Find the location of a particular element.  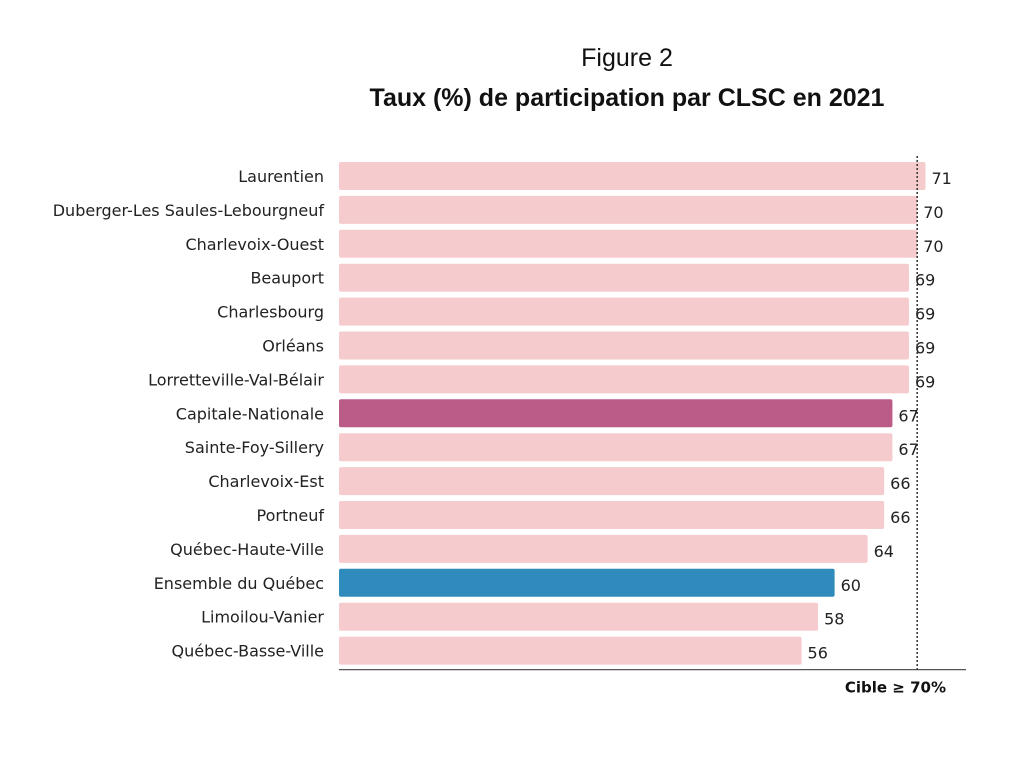

category-label-charlevoix-est: Charlevoix-Est is located at coordinates (266, 481).